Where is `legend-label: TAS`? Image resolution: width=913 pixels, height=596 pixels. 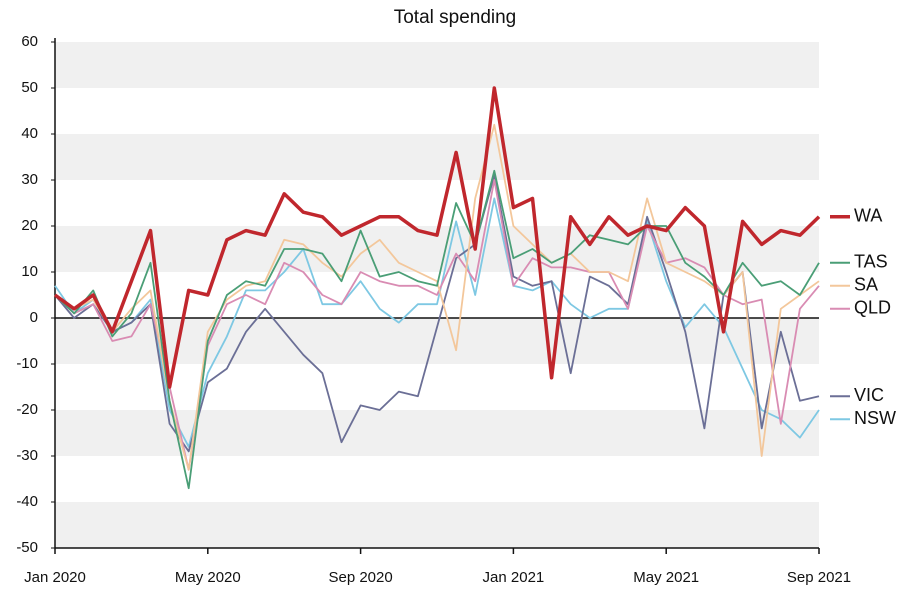
legend-label: TAS is located at coordinates (871, 262).